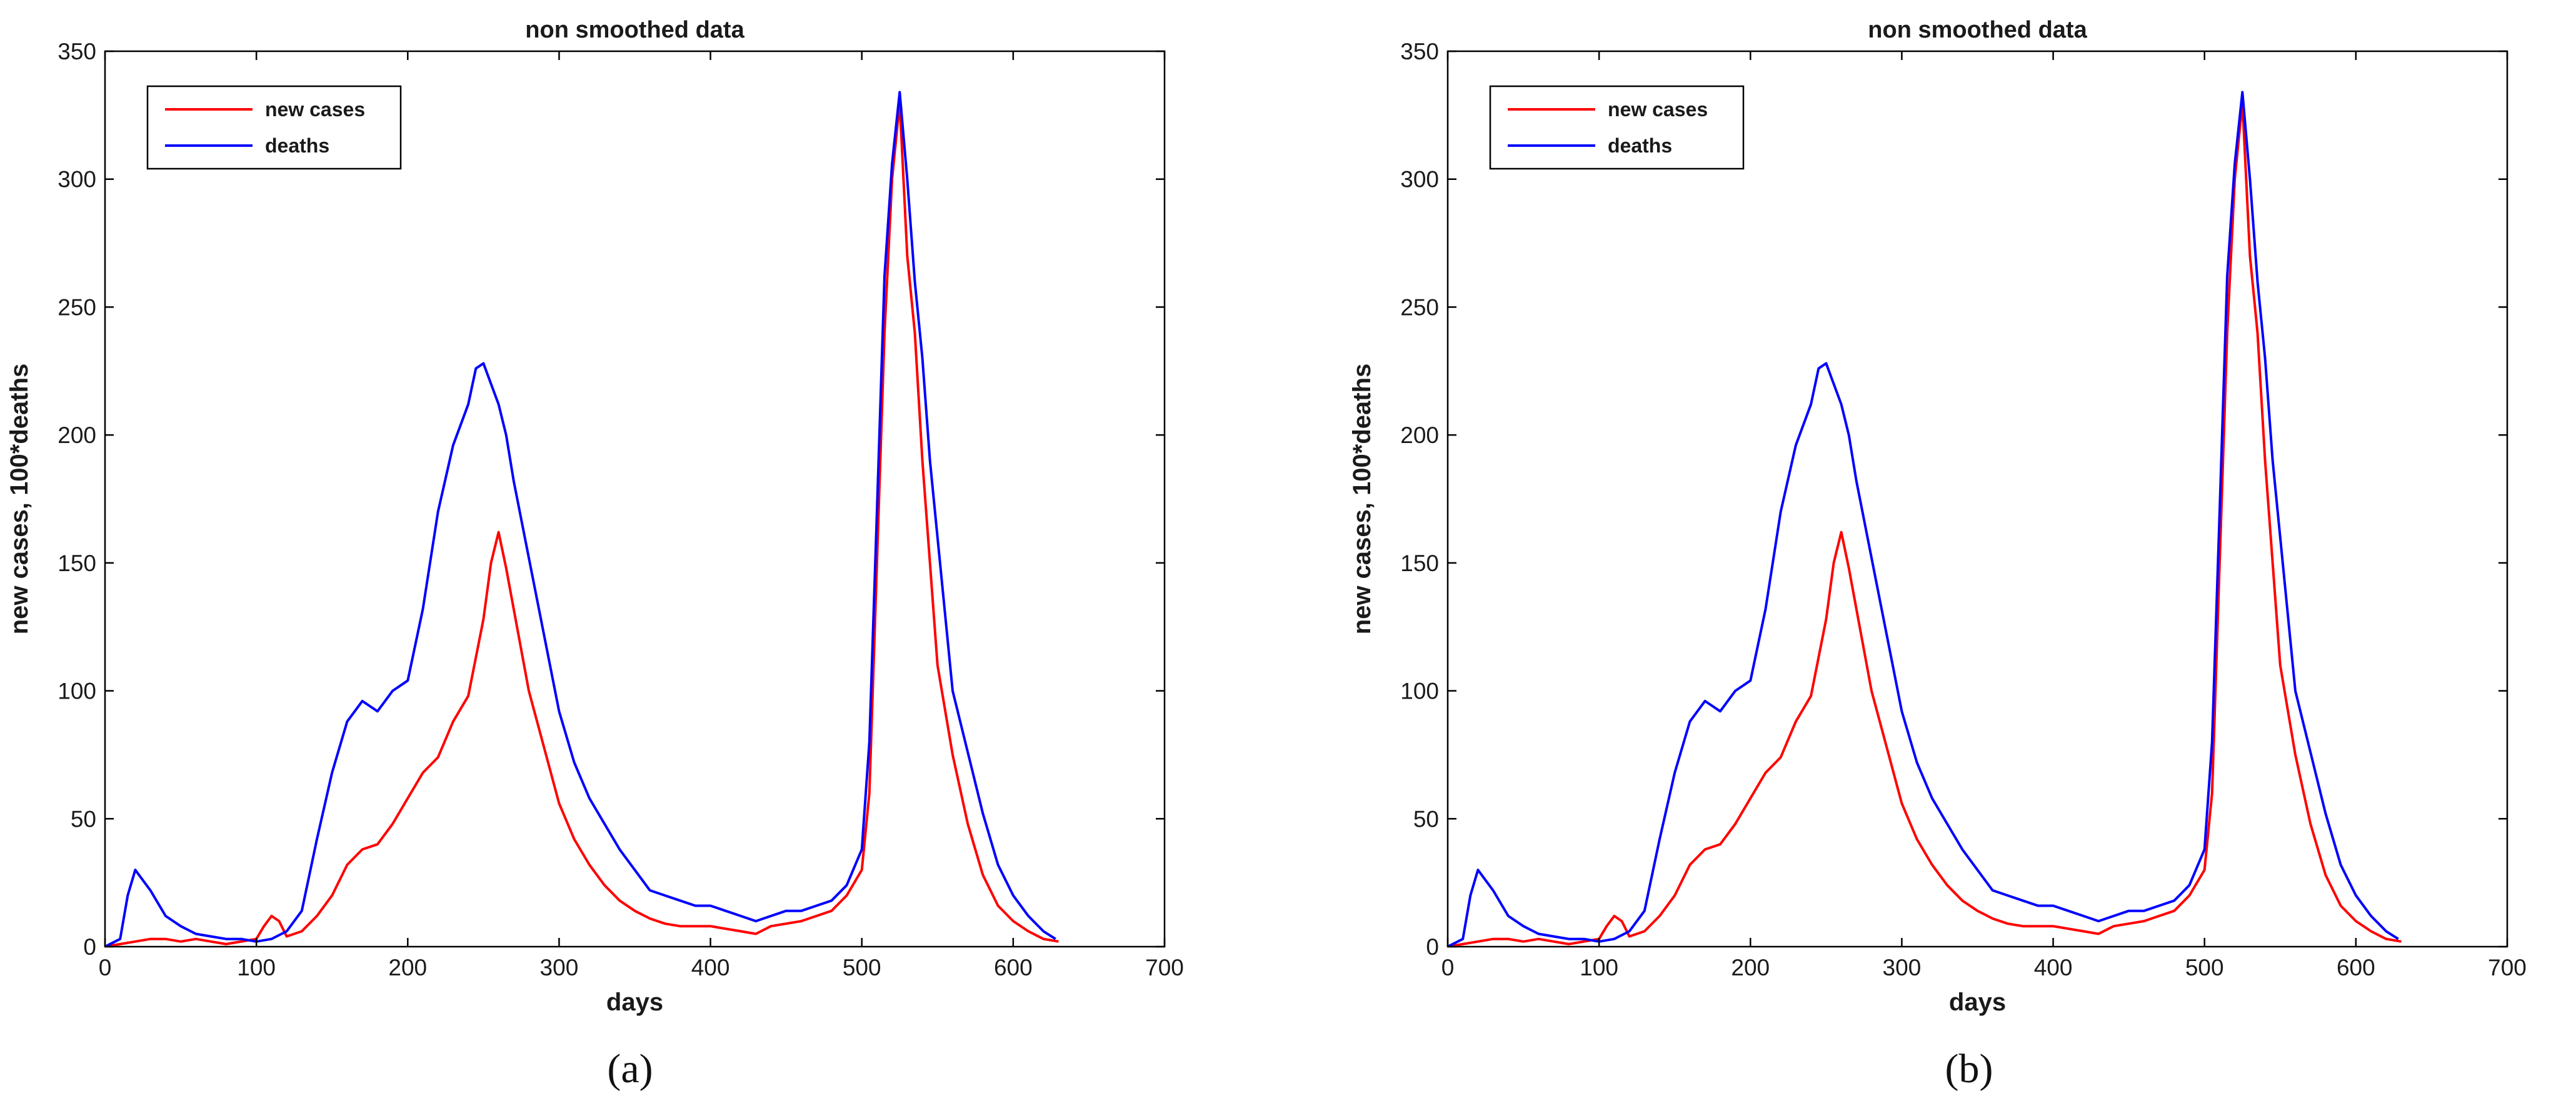 This screenshot has height=1116, width=2576. I want to click on caption-a: (a), so click(630, 1069).